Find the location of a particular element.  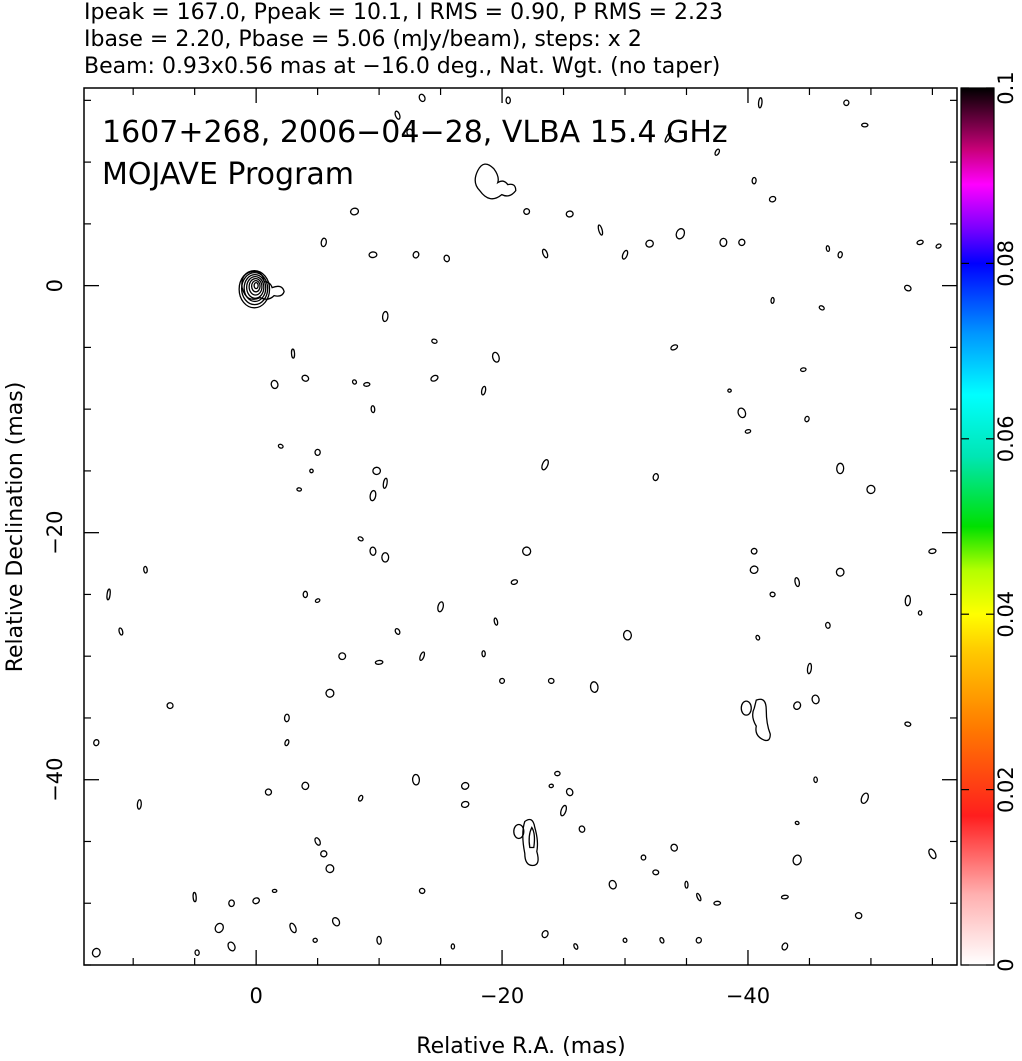

x-tick-label: −20 is located at coordinates (502, 996).